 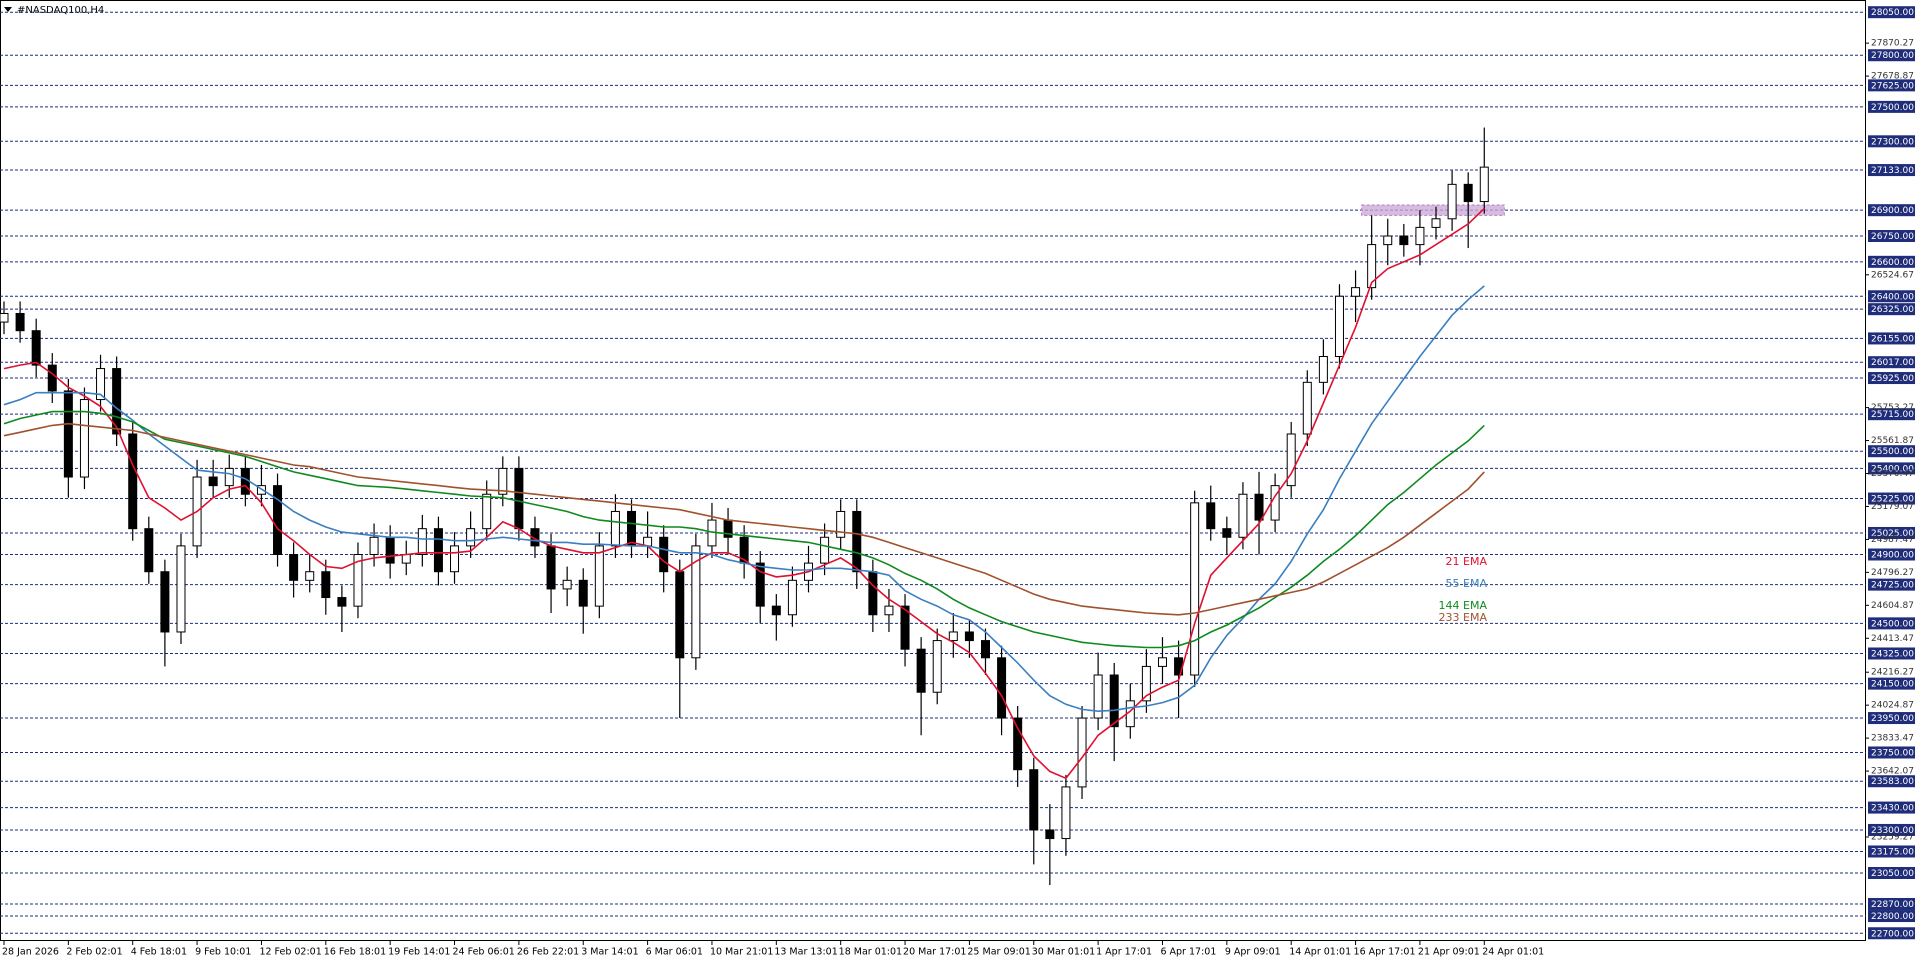 I want to click on level-label: 27800.00, so click(x=1892, y=56).